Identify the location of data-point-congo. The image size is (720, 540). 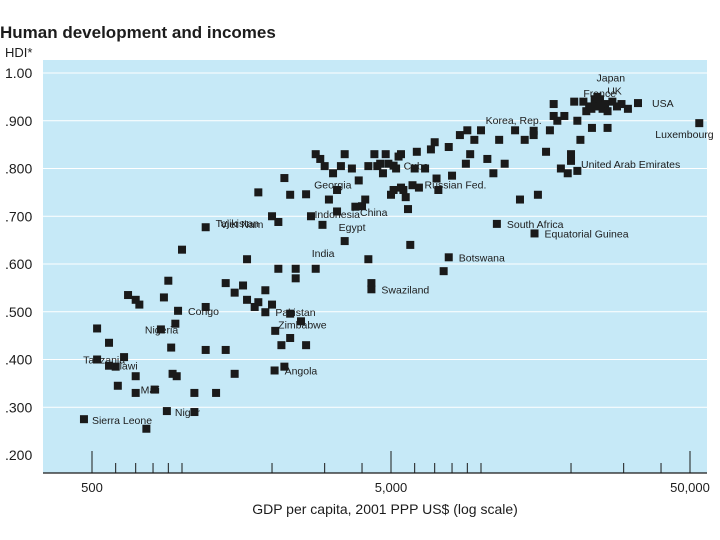
(178, 310).